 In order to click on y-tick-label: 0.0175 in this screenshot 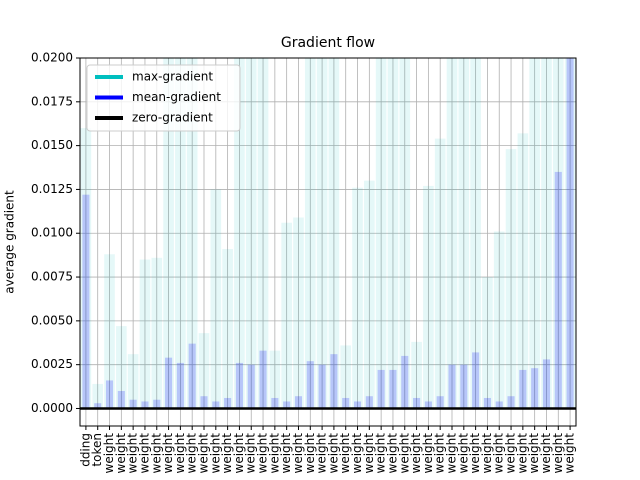, I will do `click(52, 101)`.